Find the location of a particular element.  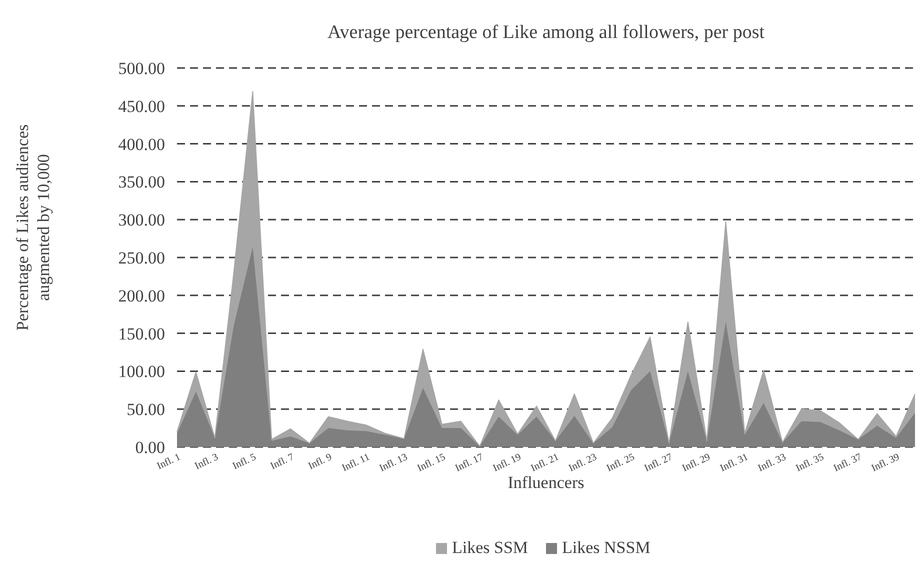

y-axis-title: Percentage of Likes audiences augmented by 10,000 is located at coordinates (33, 227).